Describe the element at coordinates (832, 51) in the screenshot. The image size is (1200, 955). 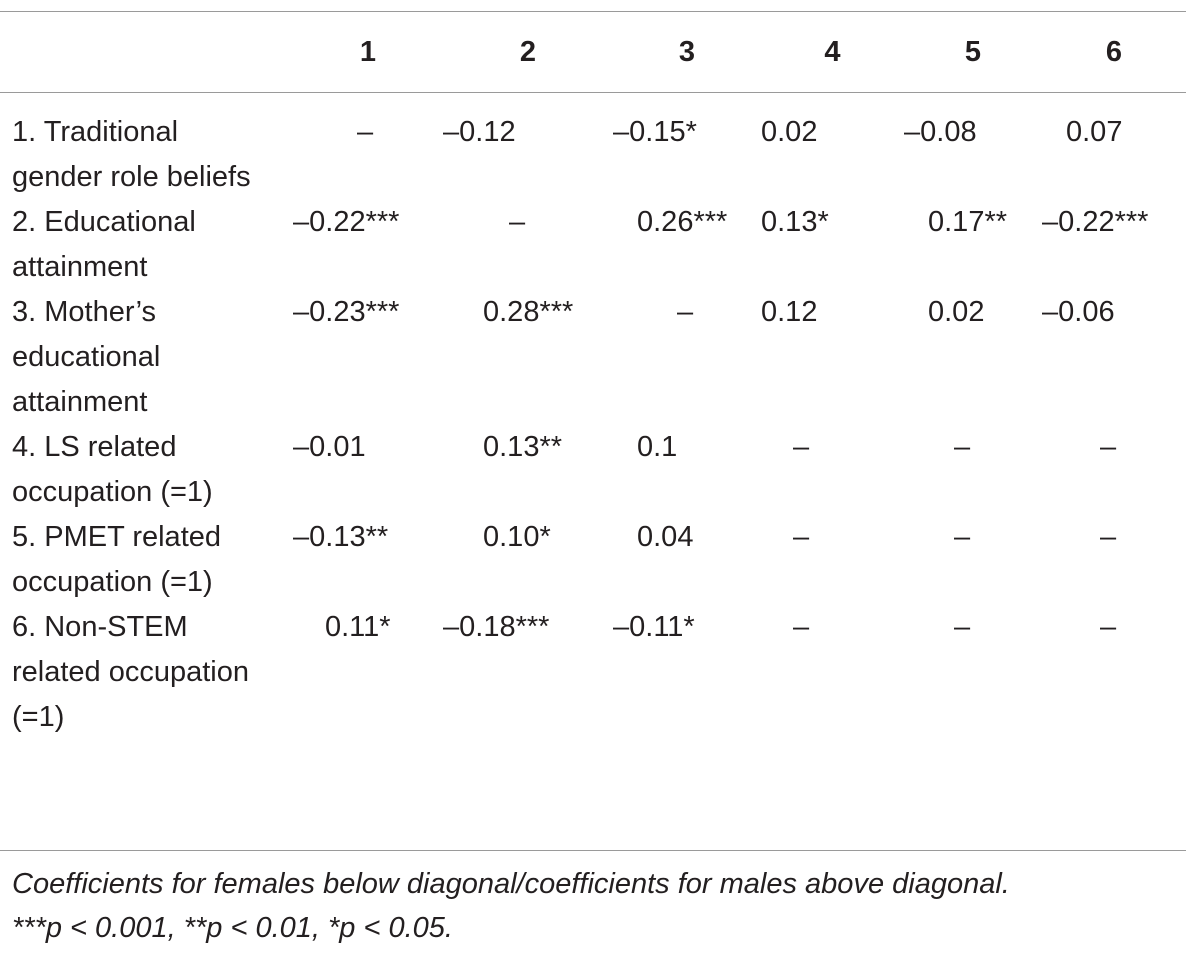
I see `column-header-4: 4` at that location.